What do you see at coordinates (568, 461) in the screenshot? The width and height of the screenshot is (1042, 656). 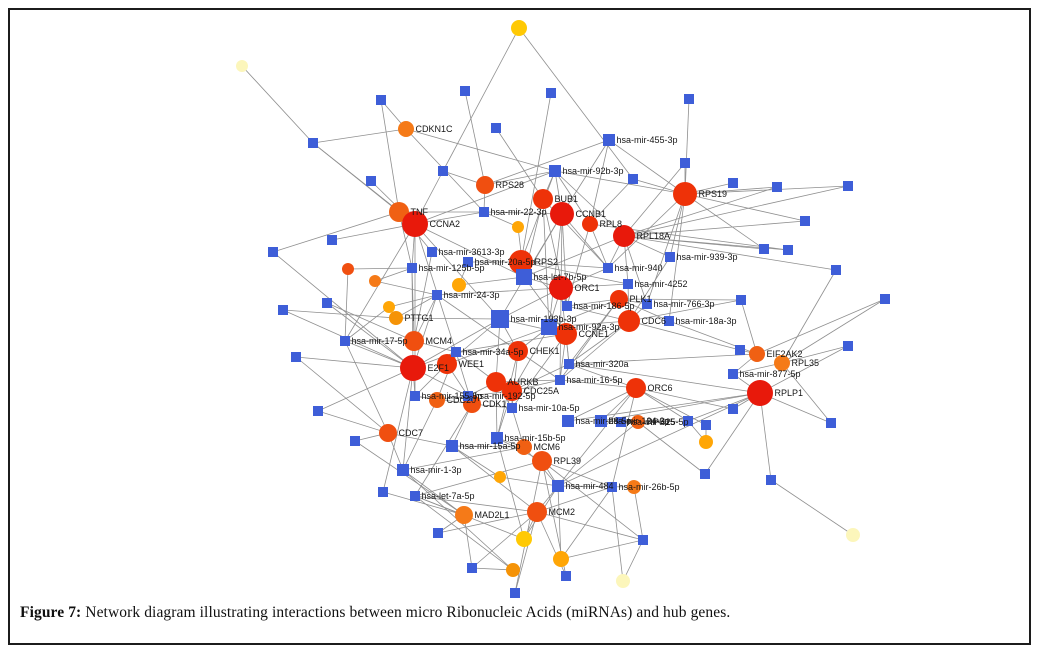 I see `node-label: RPL39` at bounding box center [568, 461].